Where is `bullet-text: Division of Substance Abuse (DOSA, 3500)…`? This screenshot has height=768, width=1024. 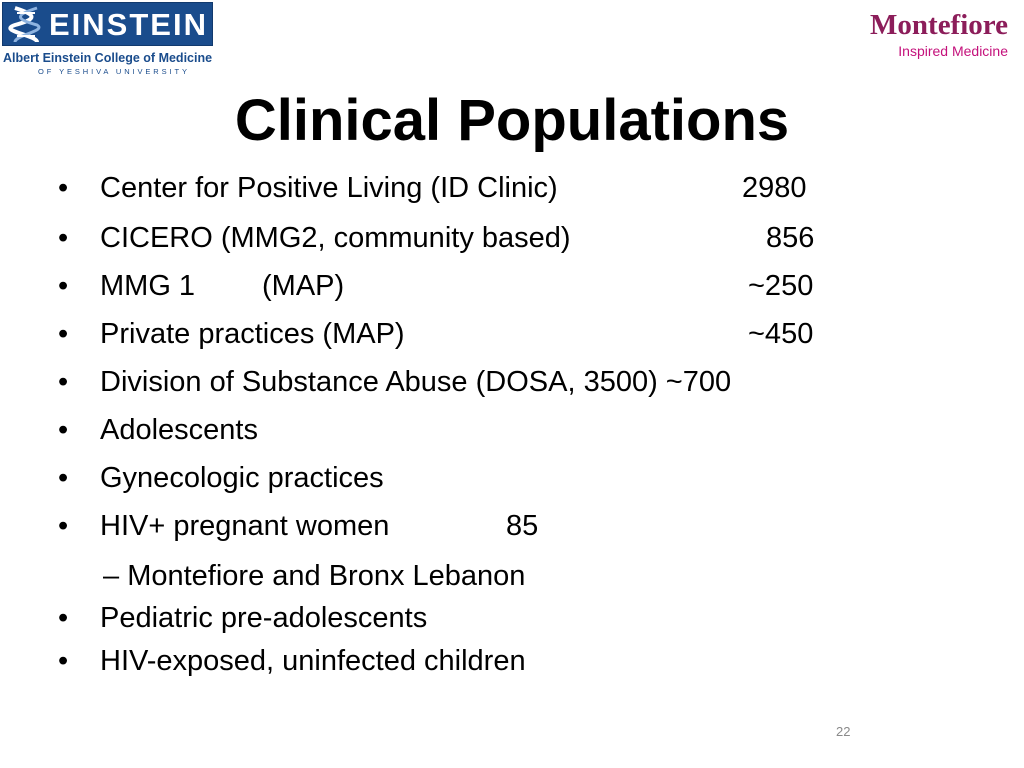 bullet-text: Division of Substance Abuse (DOSA, 3500)… is located at coordinates (416, 382).